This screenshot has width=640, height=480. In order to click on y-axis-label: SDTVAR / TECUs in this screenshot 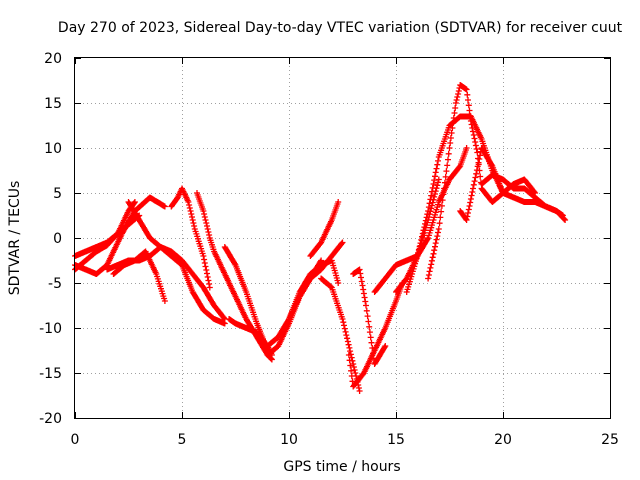, I will do `click(15, 238)`.